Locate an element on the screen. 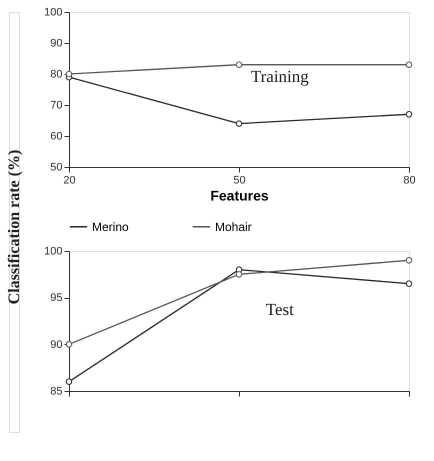  annotation: Test is located at coordinates (280, 309).